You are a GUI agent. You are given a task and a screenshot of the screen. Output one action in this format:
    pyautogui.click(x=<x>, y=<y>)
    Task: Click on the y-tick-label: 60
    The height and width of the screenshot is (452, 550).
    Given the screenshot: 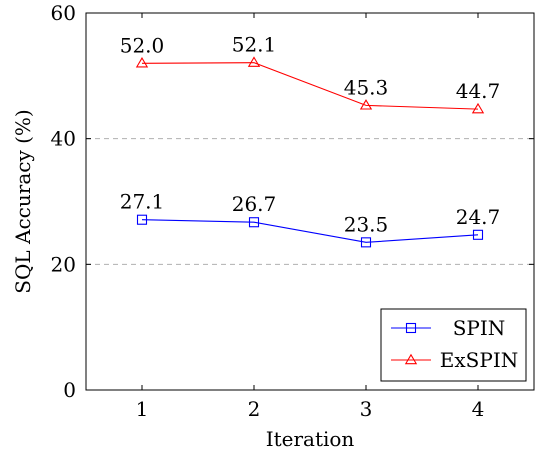 What is the action you would take?
    pyautogui.click(x=63, y=13)
    